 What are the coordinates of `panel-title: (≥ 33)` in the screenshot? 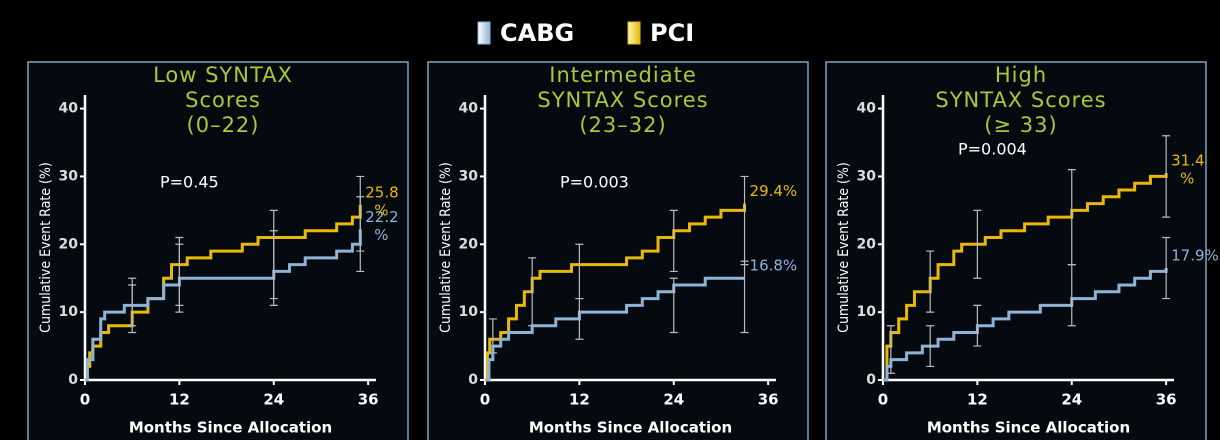 It's located at (1020, 125).